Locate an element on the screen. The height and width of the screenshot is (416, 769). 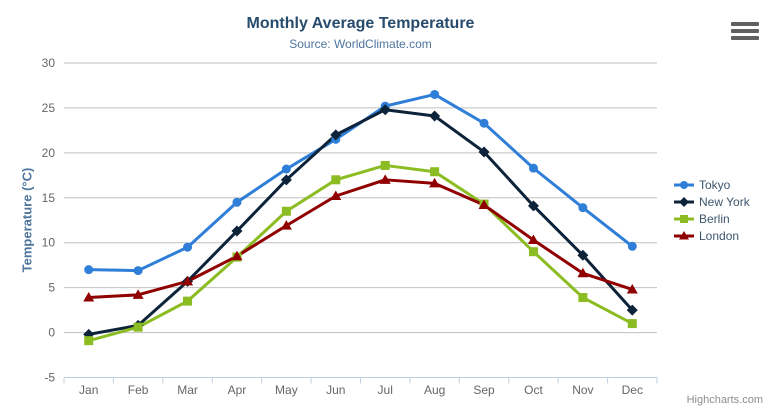
legend-triangle-icon is located at coordinates (684, 234).